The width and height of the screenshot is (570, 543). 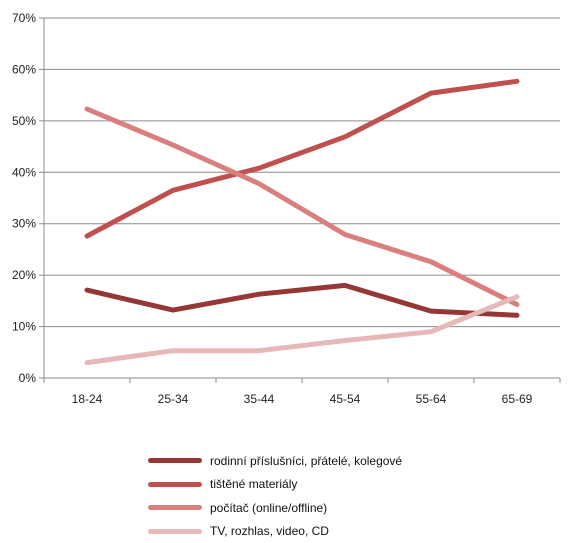 I want to click on y-axis-ticks: 0% 10% 20% 30% 40% 50% 60% 70%, so click(x=28, y=198).